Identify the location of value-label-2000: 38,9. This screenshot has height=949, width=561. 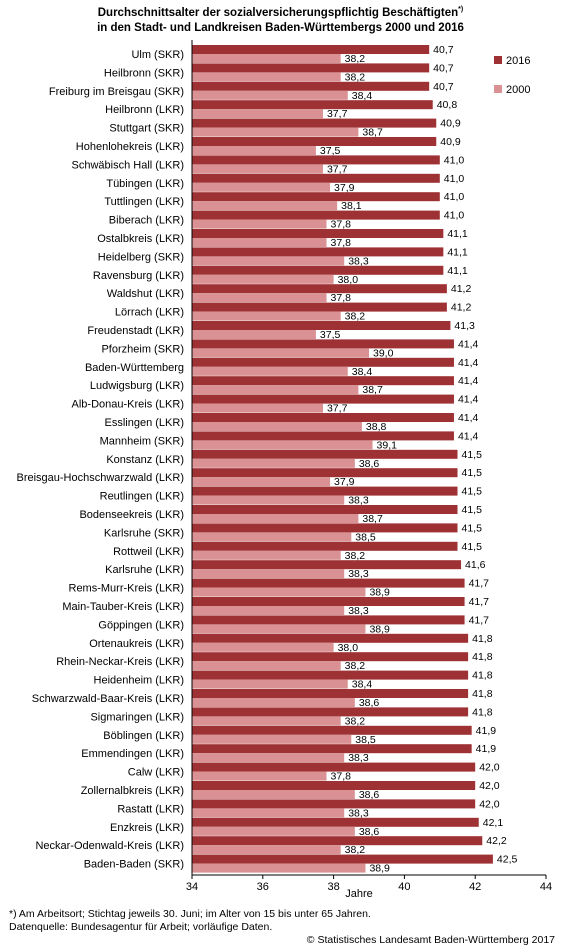
(379, 593).